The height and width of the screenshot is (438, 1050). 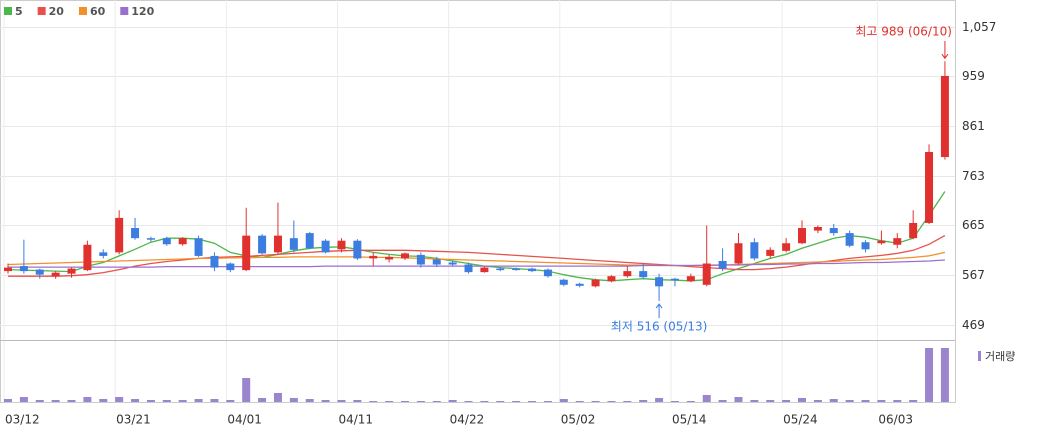 What do you see at coordinates (22, 420) in the screenshot?
I see `x-tick-label: 03/12` at bounding box center [22, 420].